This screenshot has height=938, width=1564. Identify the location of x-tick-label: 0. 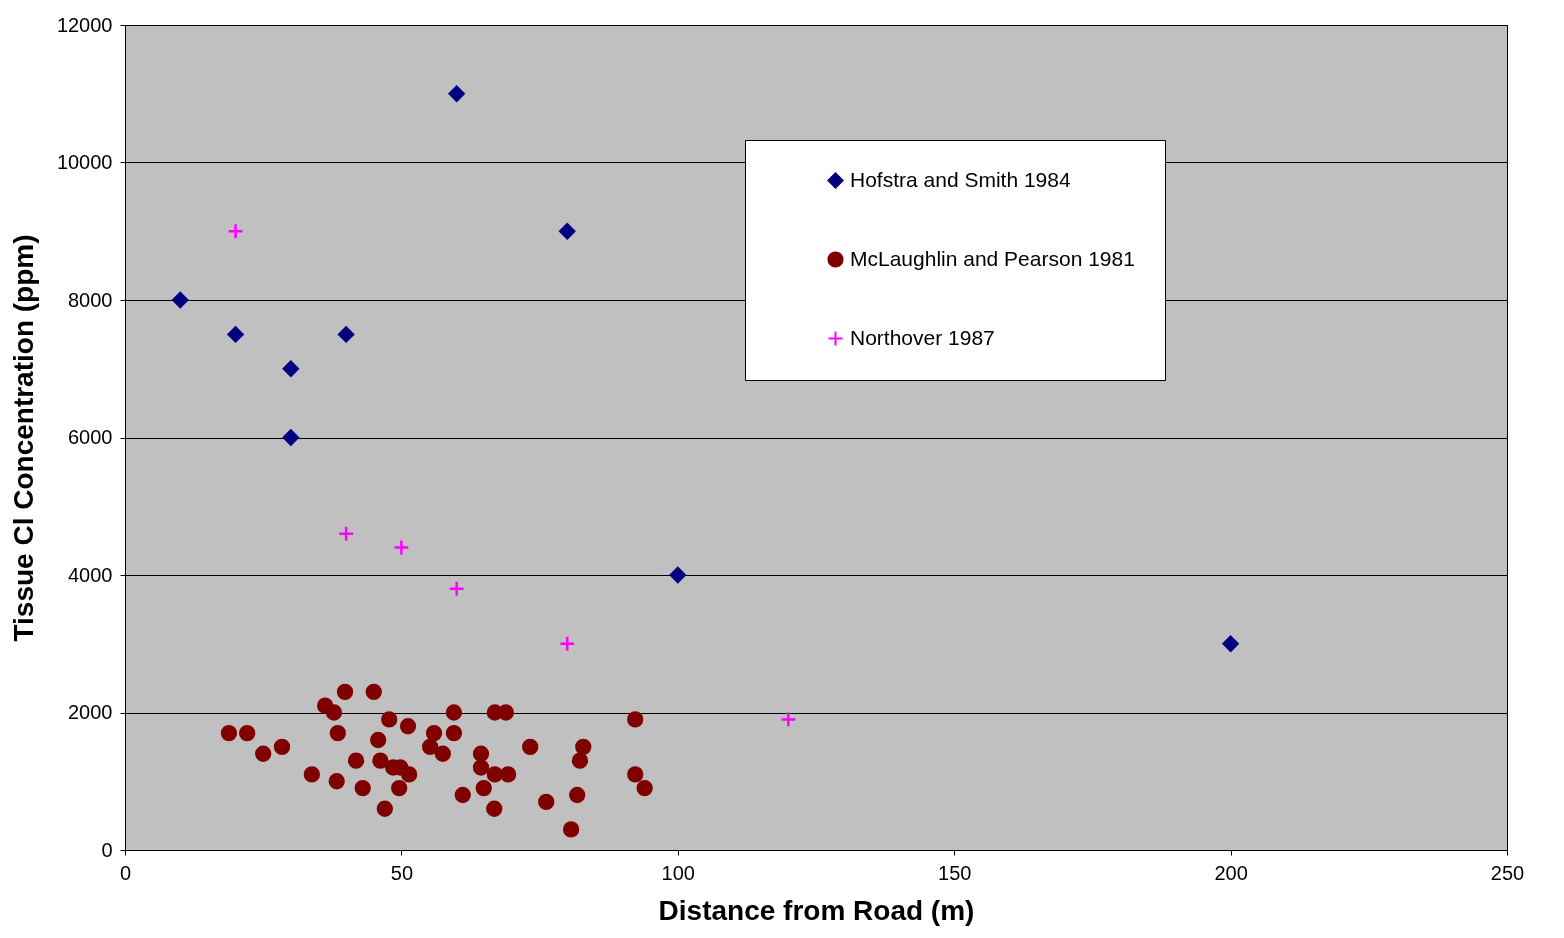
(125, 872).